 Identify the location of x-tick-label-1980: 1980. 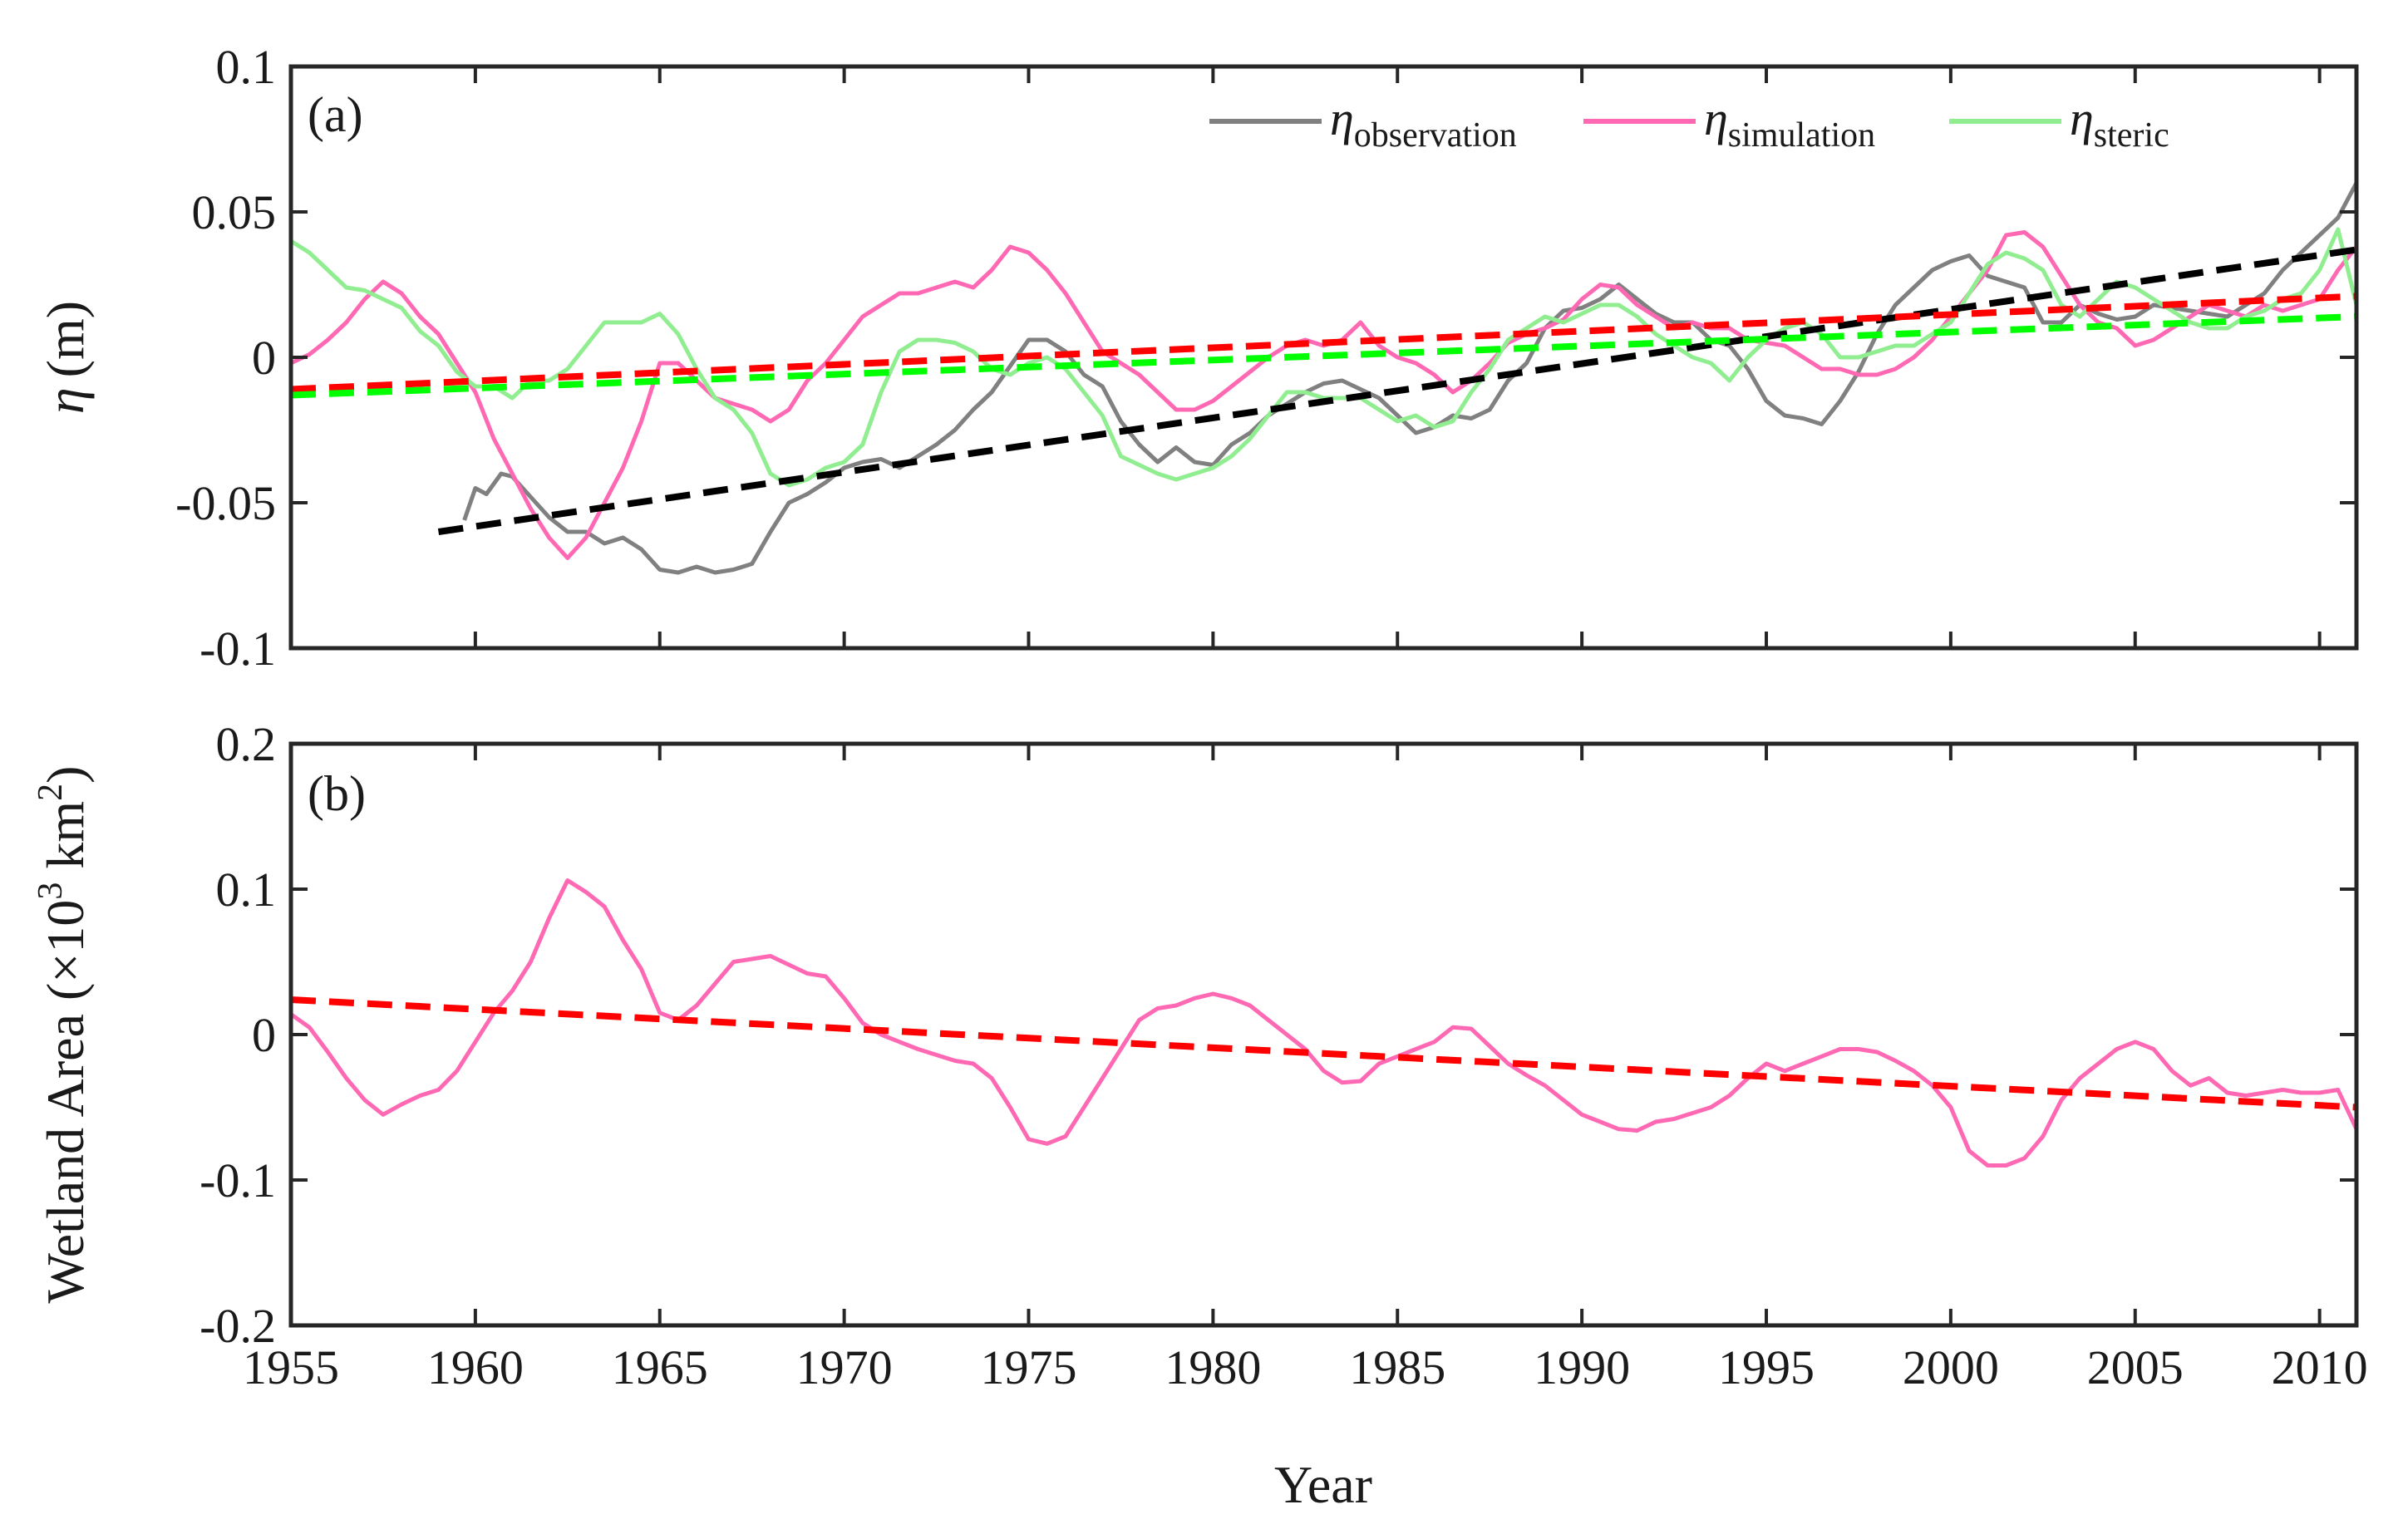
(1213, 1367).